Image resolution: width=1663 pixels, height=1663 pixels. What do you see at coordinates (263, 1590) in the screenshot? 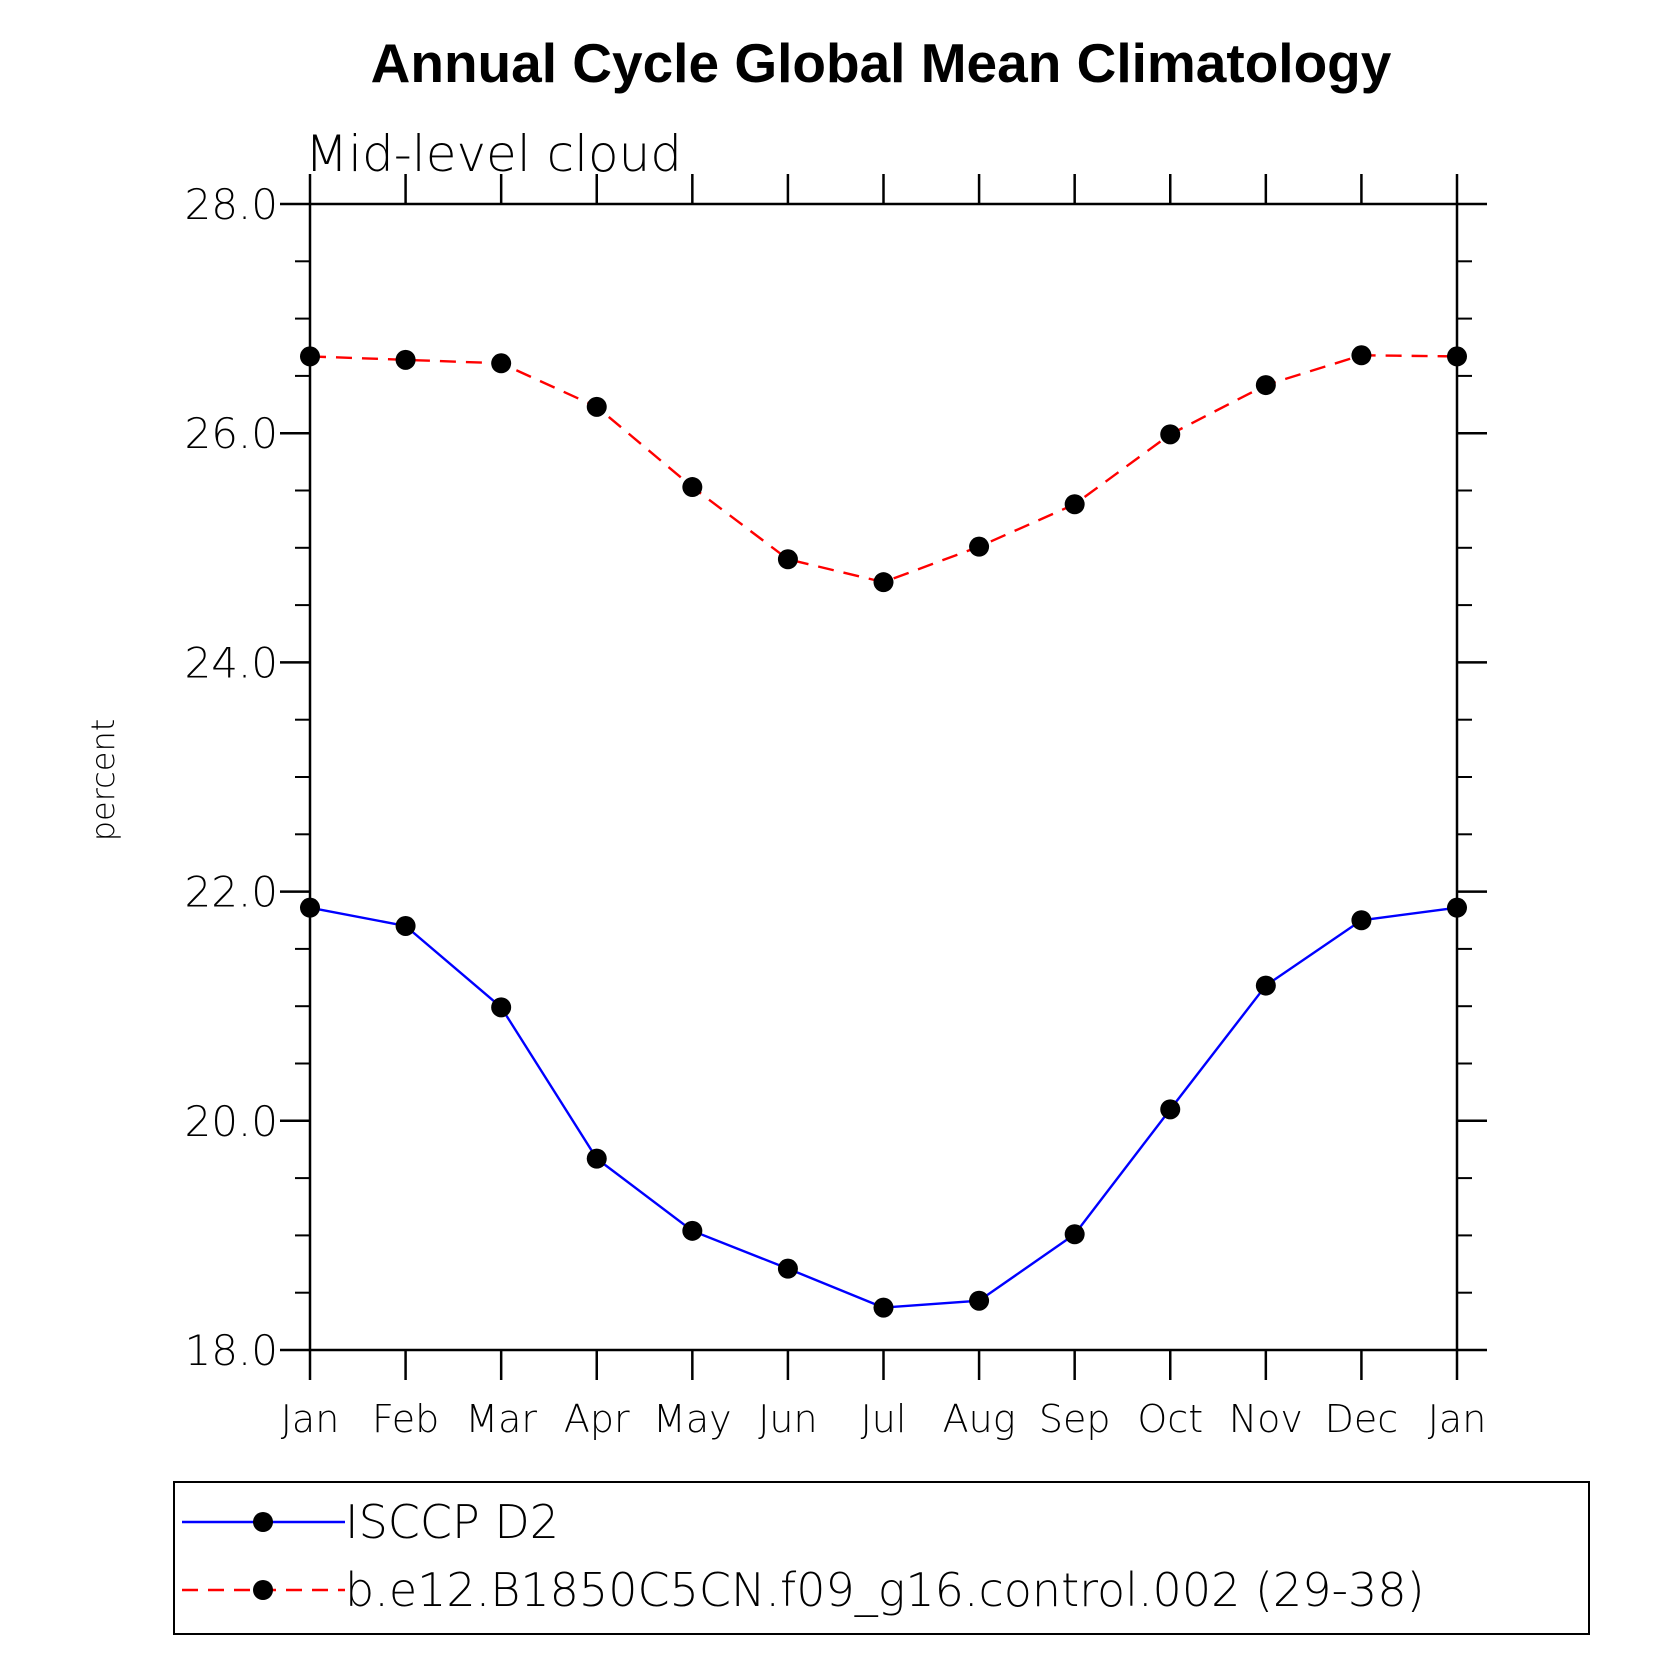
I see `legend-marker-model` at bounding box center [263, 1590].